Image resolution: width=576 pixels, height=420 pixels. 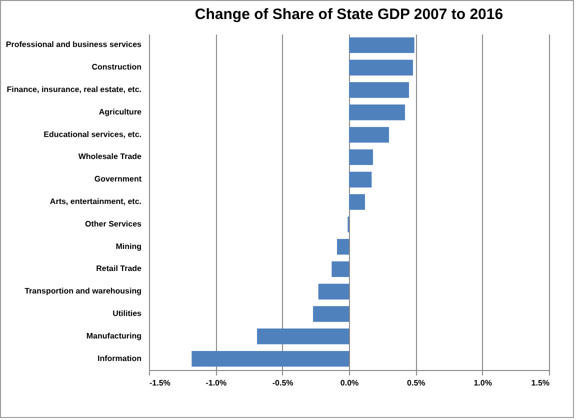 What do you see at coordinates (160, 383) in the screenshot?
I see `x-tick-label: -1.5%` at bounding box center [160, 383].